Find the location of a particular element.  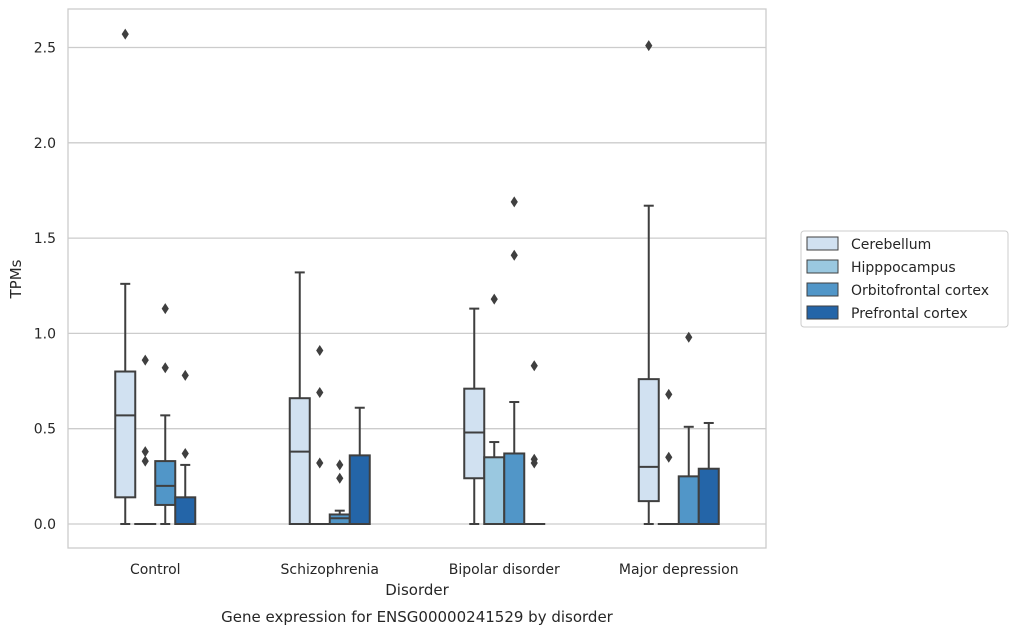

x-tick-label: Major depression is located at coordinates (679, 570).